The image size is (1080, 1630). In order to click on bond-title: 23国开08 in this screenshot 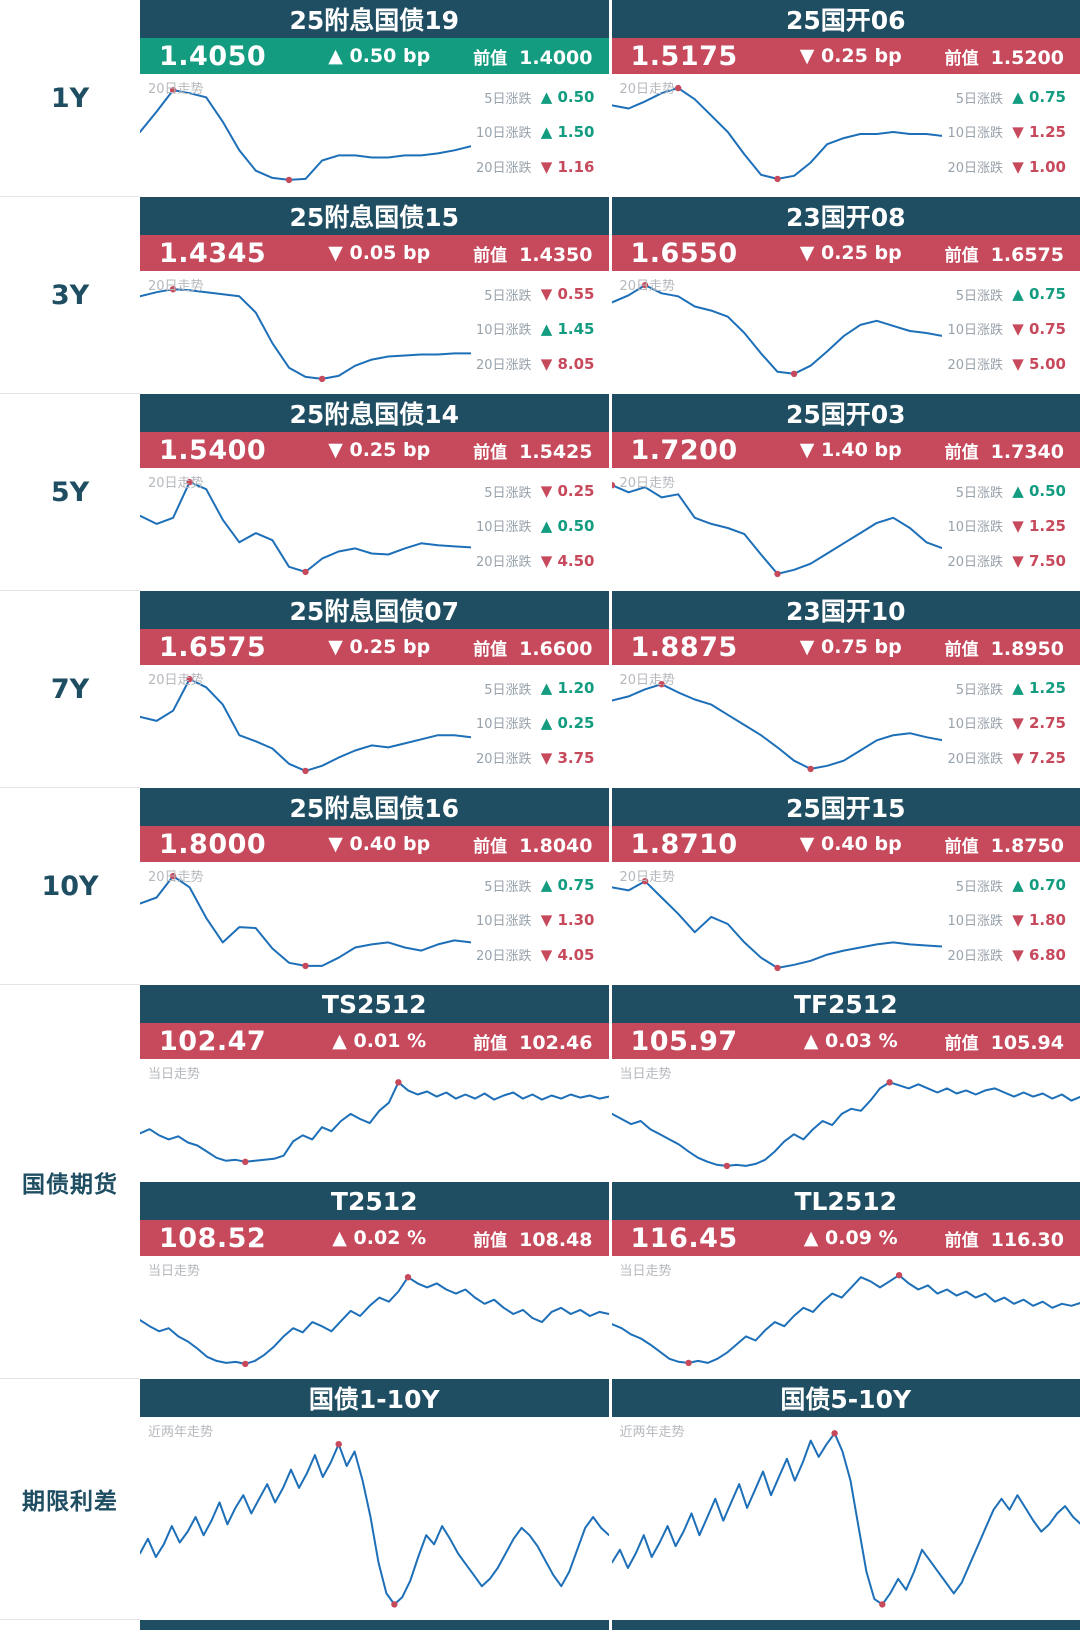, I will do `click(845, 216)`.